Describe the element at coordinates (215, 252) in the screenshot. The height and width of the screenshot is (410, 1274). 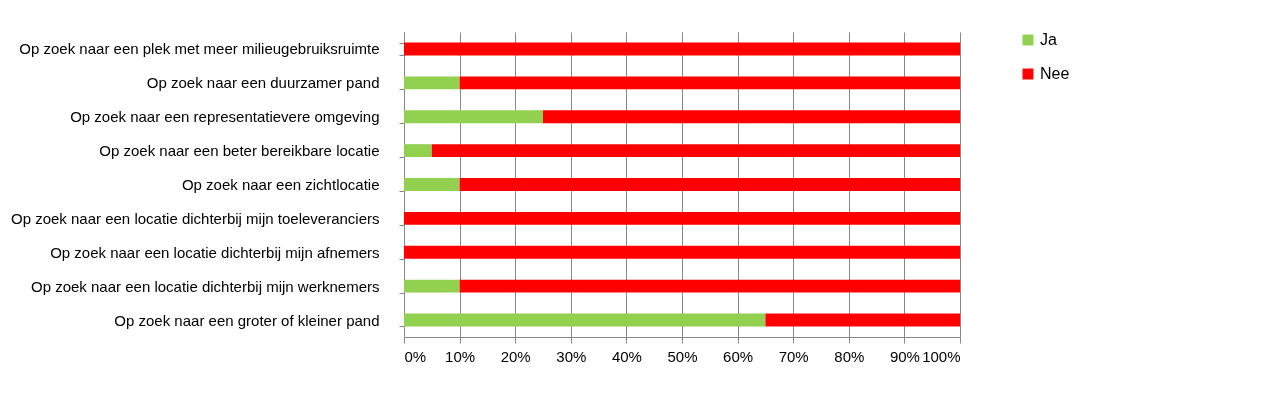
I see `y-tick-label: Op zoek naar een locatie dichterbij mijn afnemers` at that location.